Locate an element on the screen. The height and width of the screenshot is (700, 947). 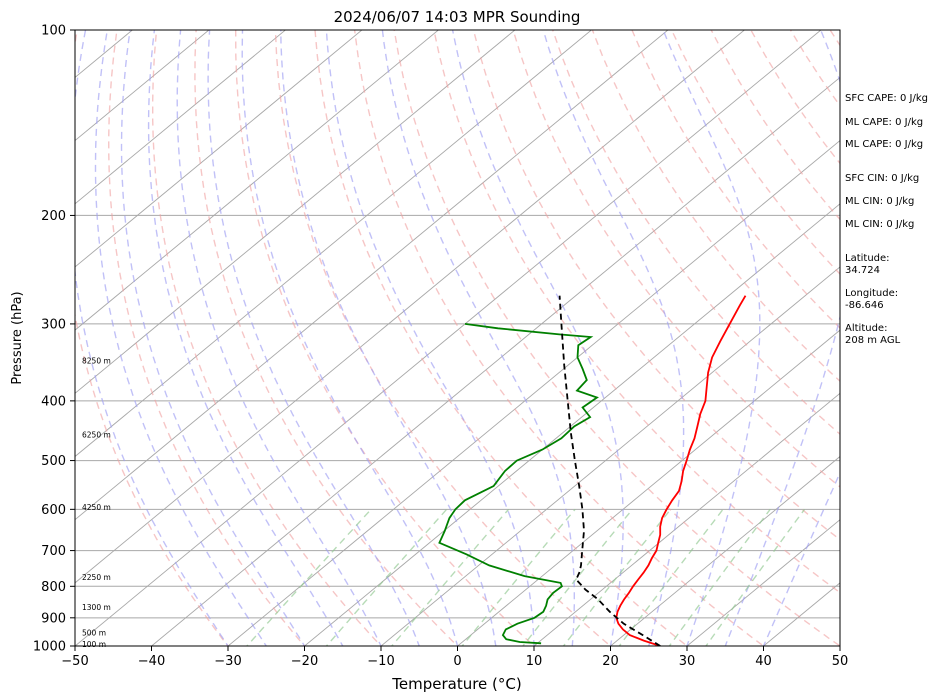
x-tick-label: −50 is located at coordinates (74, 661).